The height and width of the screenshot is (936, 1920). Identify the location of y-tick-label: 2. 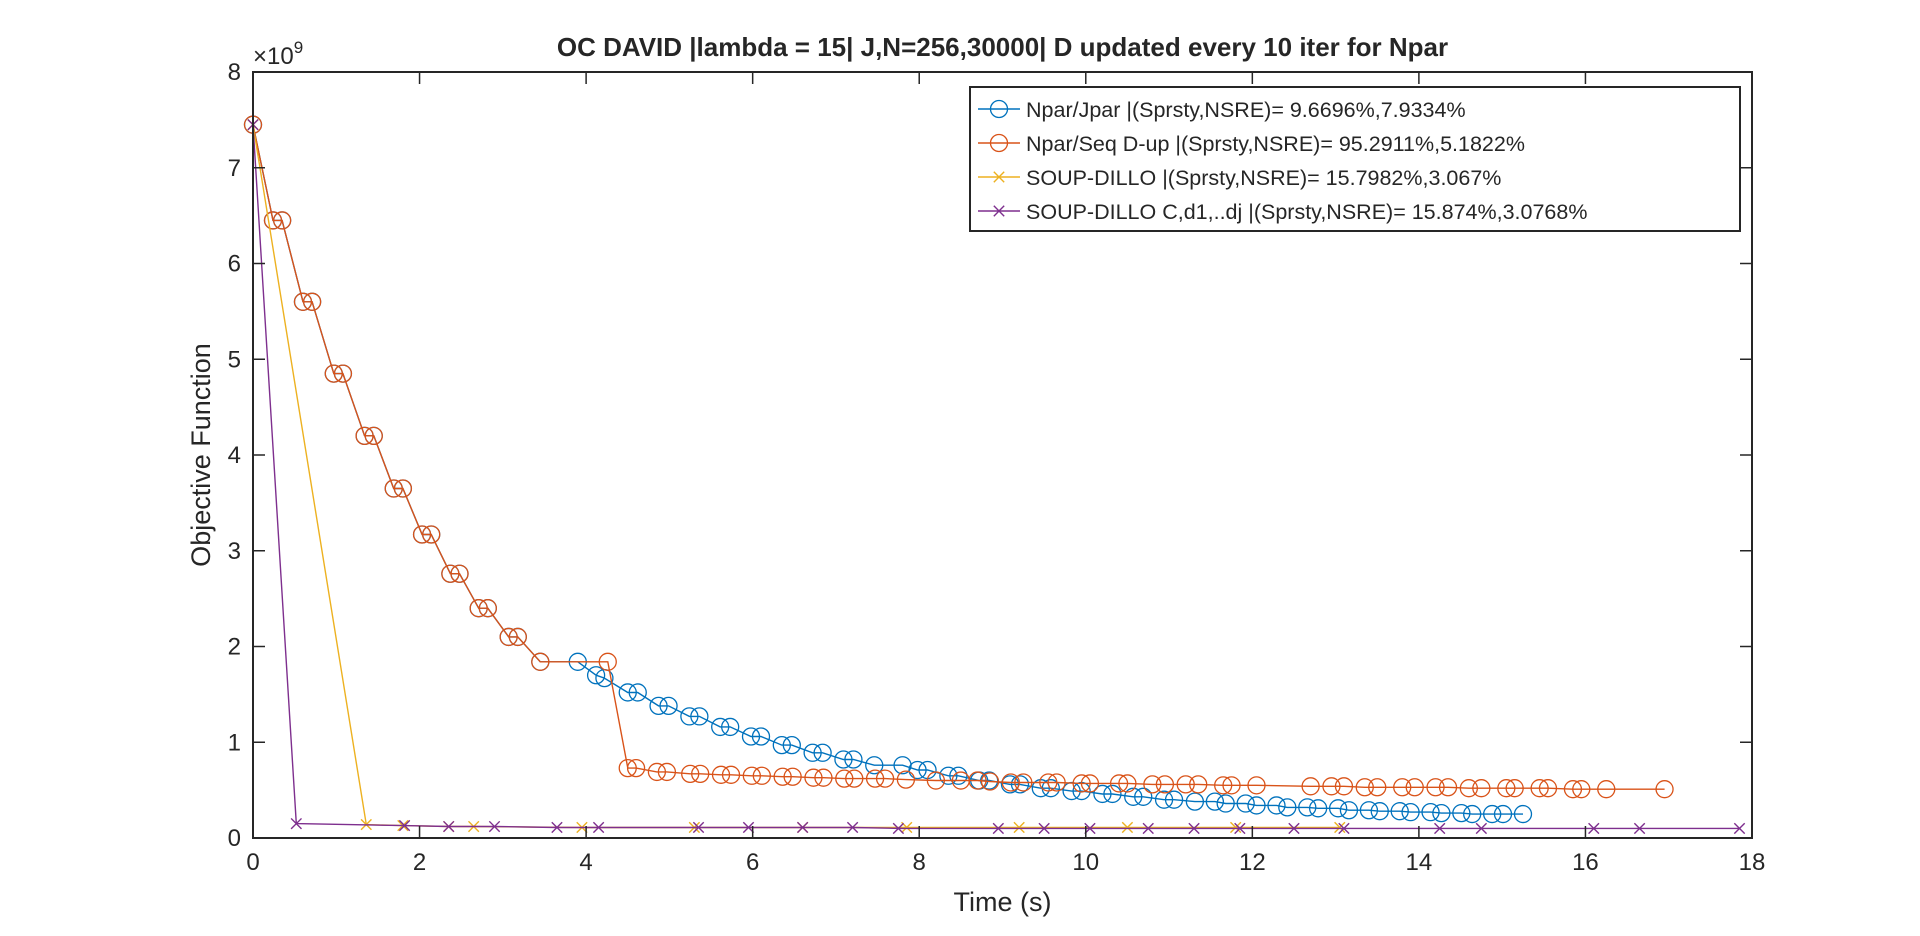
(234, 647).